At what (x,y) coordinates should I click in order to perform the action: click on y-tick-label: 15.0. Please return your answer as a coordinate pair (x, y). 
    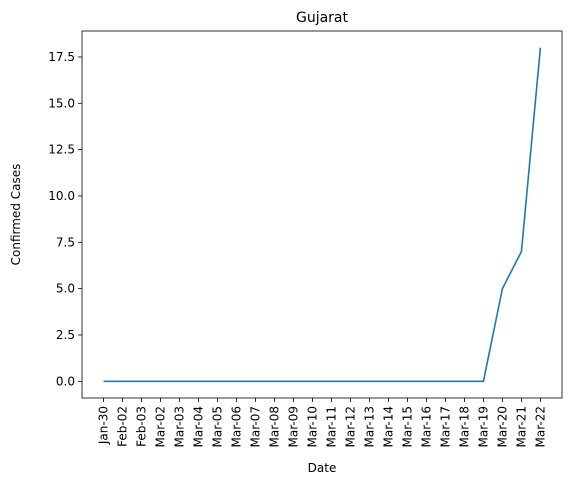
    Looking at the image, I should click on (61, 103).